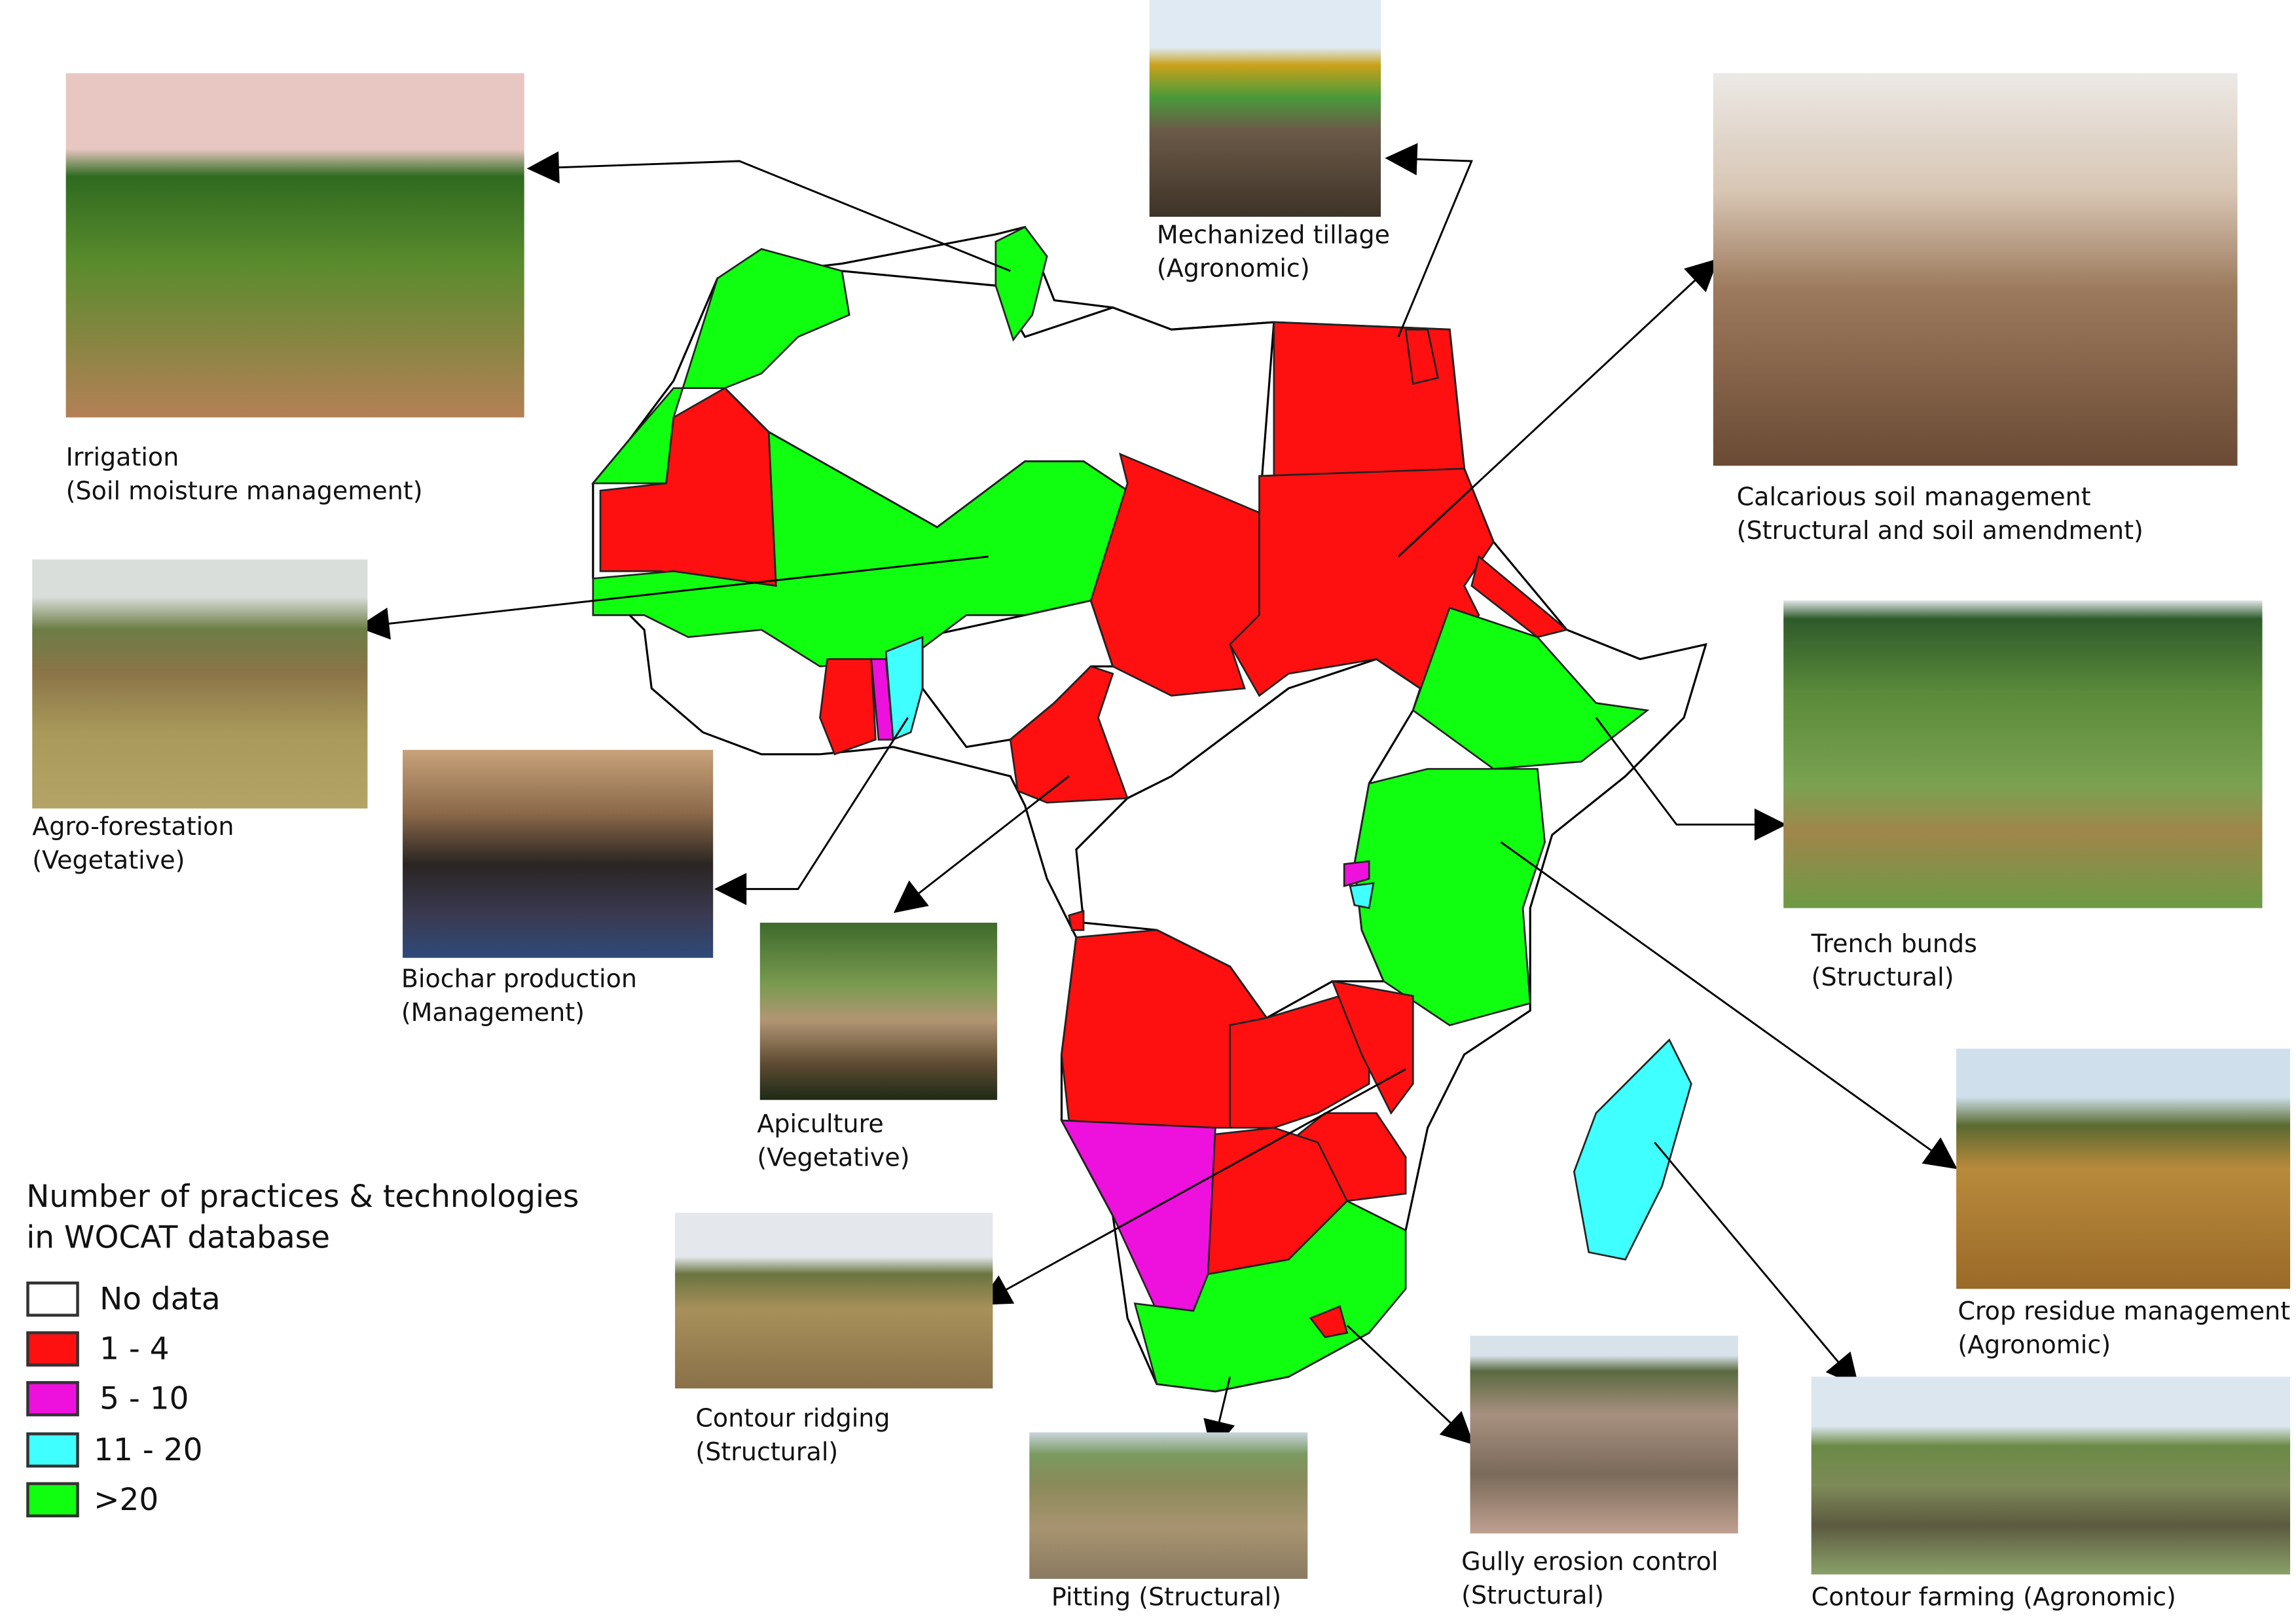 This screenshot has width=2296, height=1624. I want to click on country-cameroon, so click(1069, 734).